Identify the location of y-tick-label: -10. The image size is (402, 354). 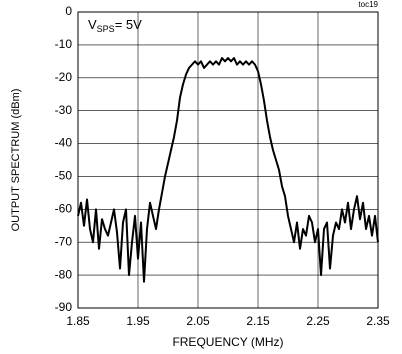
(64, 44).